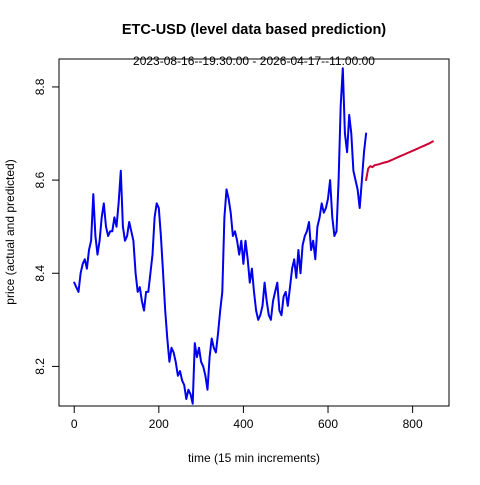  I want to click on y-tick-label: 8.6, so click(40, 179).